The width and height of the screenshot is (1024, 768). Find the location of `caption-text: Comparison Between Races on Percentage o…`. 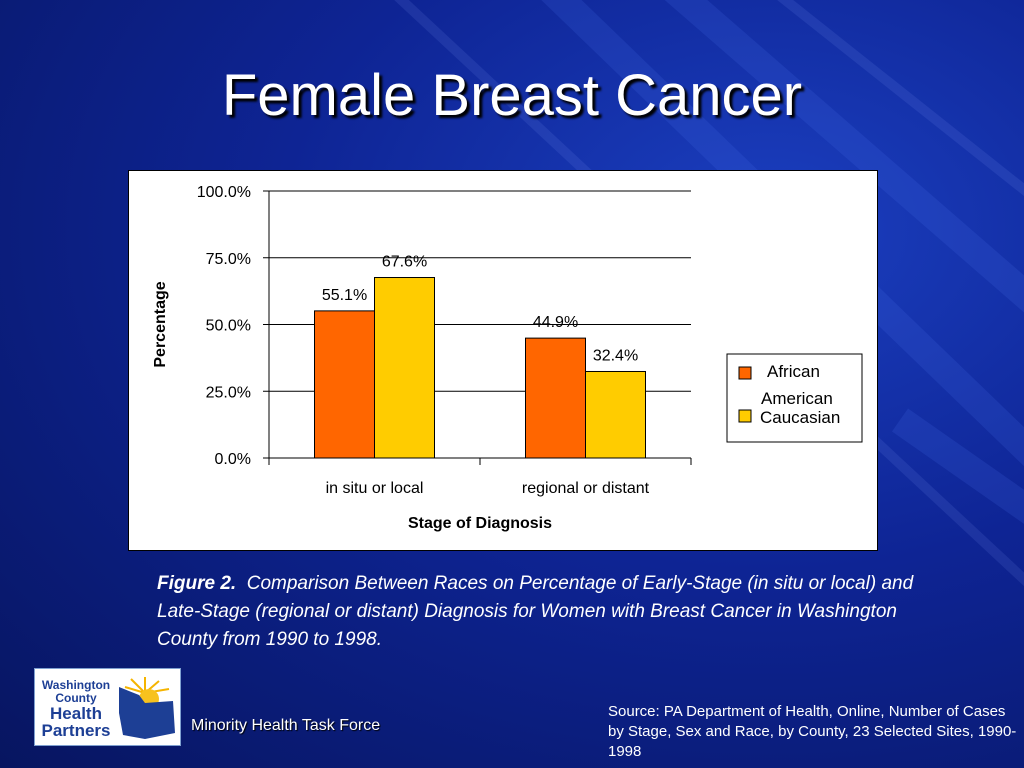

caption-text: Comparison Between Races on Percentage o… is located at coordinates (535, 611).